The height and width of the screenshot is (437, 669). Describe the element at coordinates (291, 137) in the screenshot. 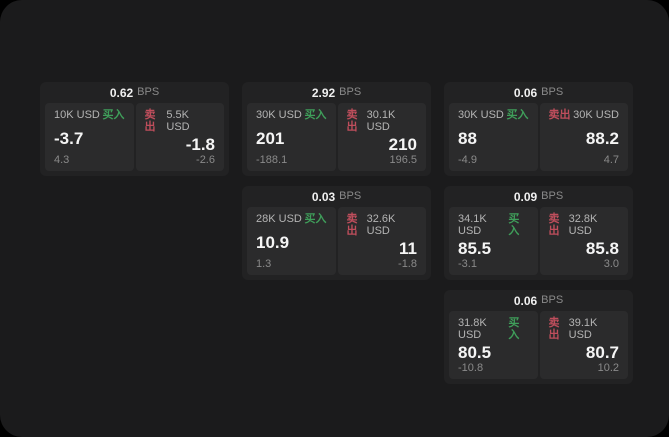

I see `buy-panel: 30K USD 买入 201 -188.1` at that location.